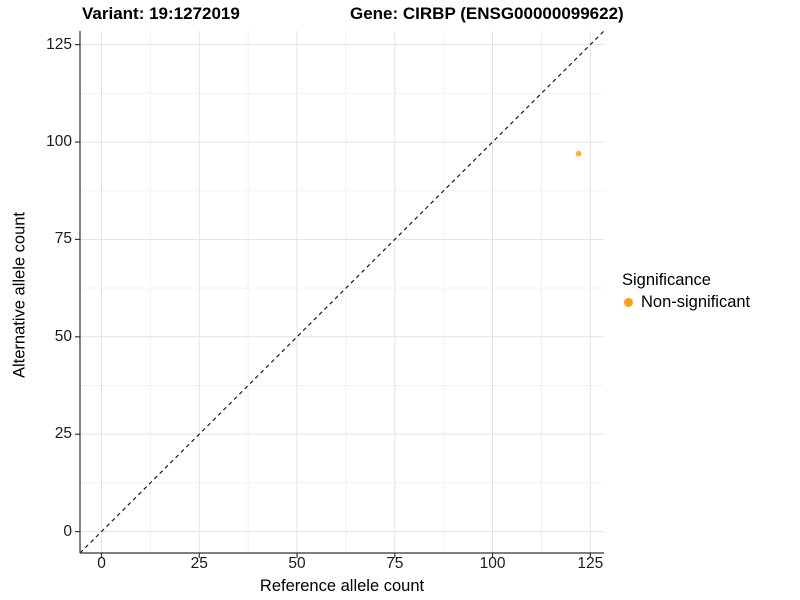  Describe the element at coordinates (67, 531) in the screenshot. I see `y-tick-label: 0` at that location.